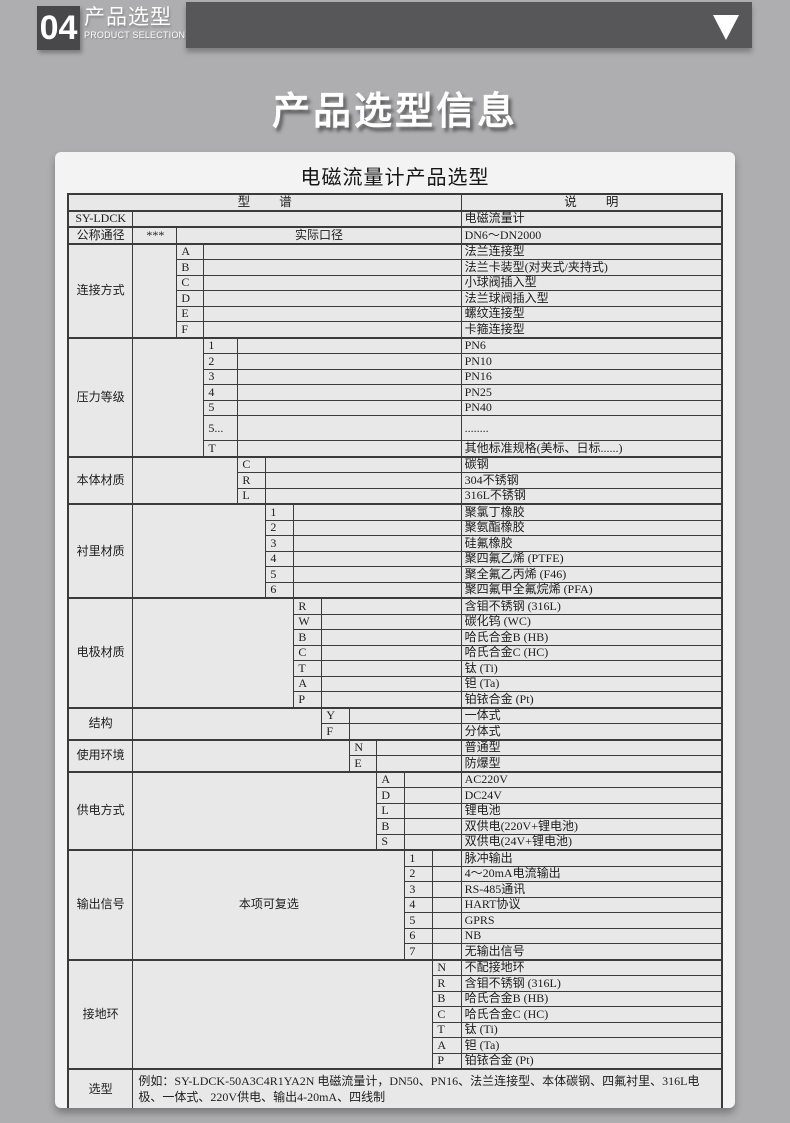  What do you see at coordinates (100, 755) in the screenshot?
I see `category-cell: 使用环境` at bounding box center [100, 755].